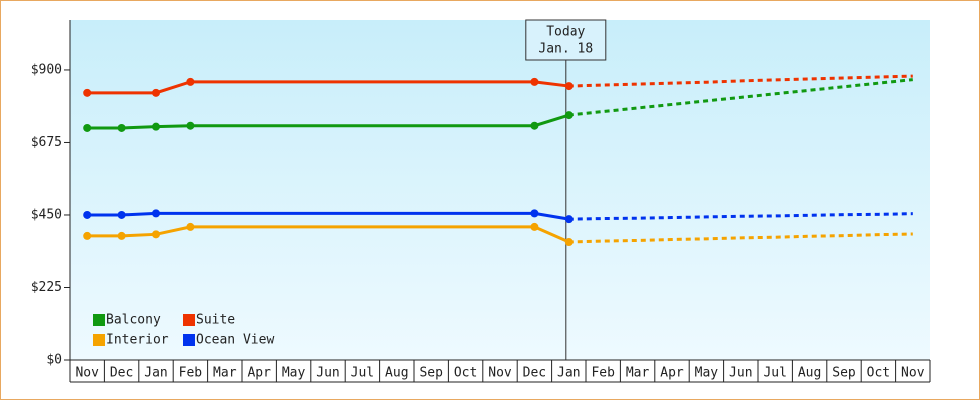  What do you see at coordinates (235, 340) in the screenshot?
I see `legend-label: Ocean View` at bounding box center [235, 340].